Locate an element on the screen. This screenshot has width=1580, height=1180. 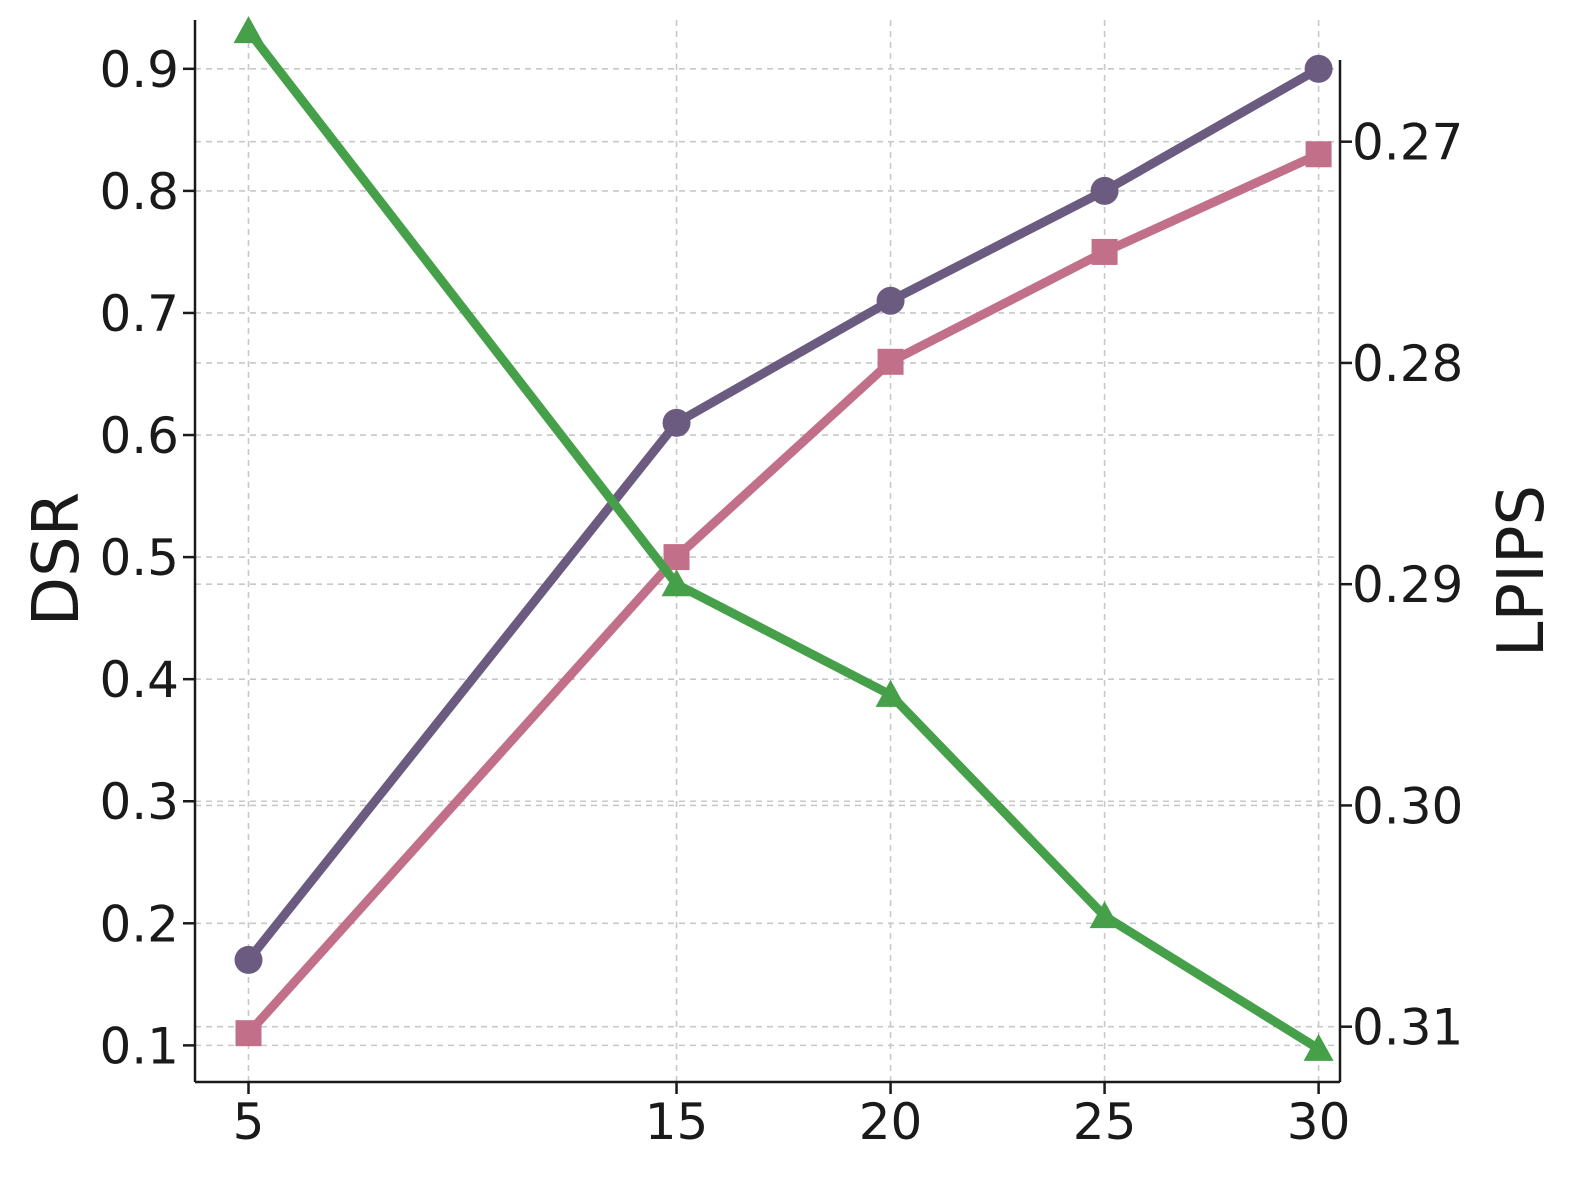
y2-tick-label: 0.31 is located at coordinates (1407, 1028).